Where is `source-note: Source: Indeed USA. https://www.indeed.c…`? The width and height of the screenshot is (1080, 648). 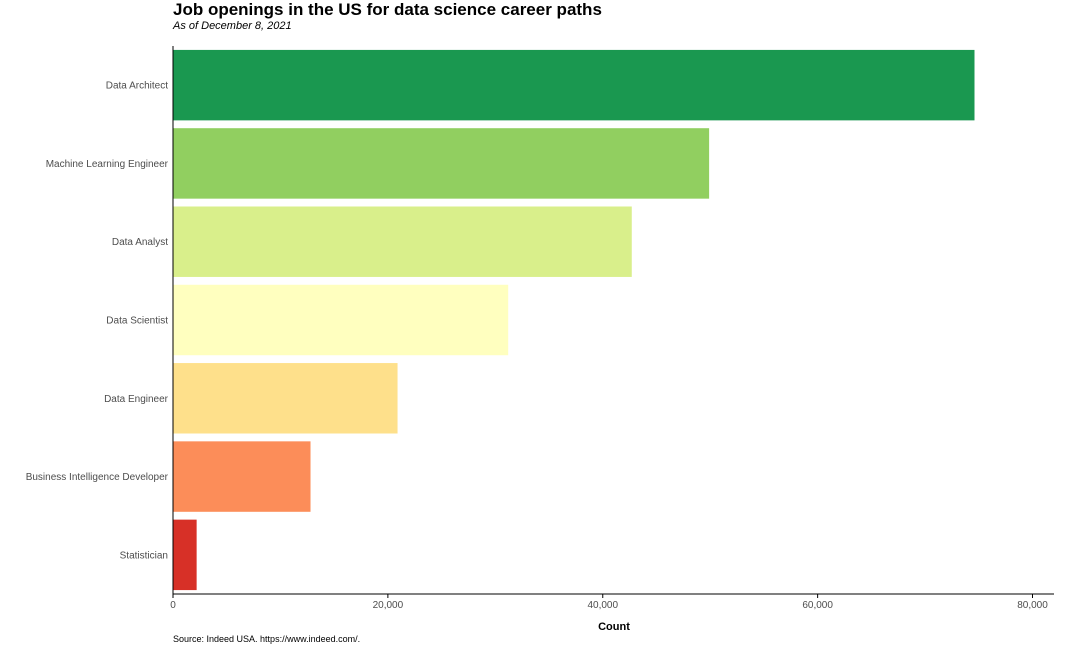
source-note: Source: Indeed USA. https://www.indeed.c… is located at coordinates (267, 639).